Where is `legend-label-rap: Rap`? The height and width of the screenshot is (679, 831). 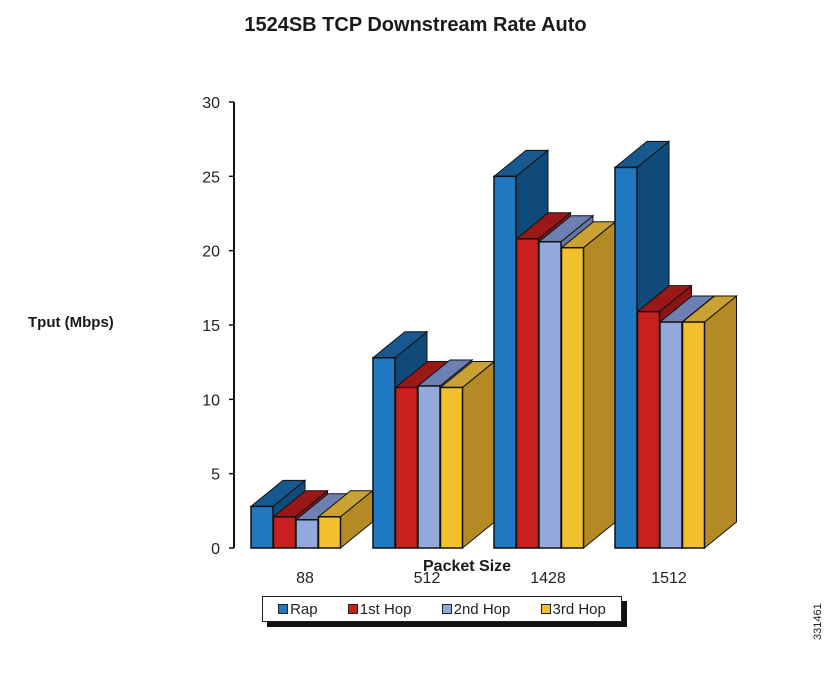
legend-label-rap: Rap is located at coordinates (304, 609).